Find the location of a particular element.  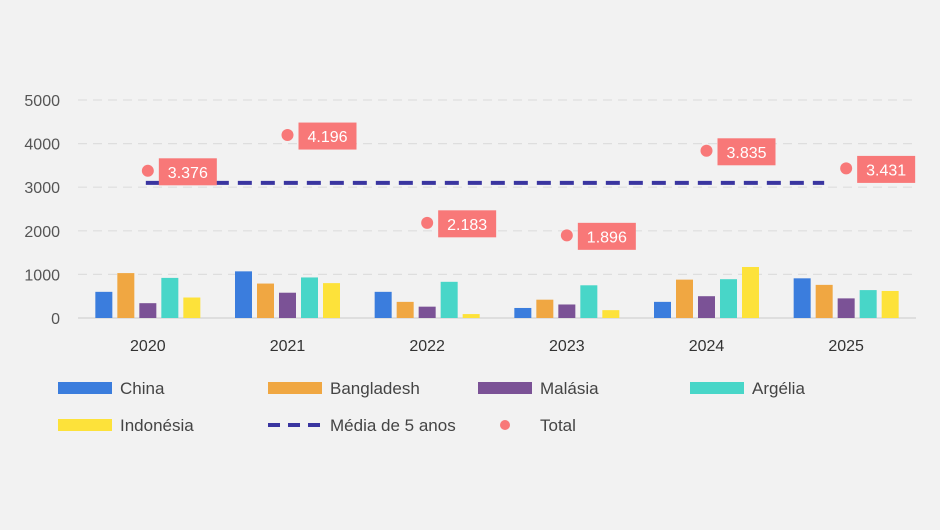

x-tick-label: 2025 is located at coordinates (846, 346).